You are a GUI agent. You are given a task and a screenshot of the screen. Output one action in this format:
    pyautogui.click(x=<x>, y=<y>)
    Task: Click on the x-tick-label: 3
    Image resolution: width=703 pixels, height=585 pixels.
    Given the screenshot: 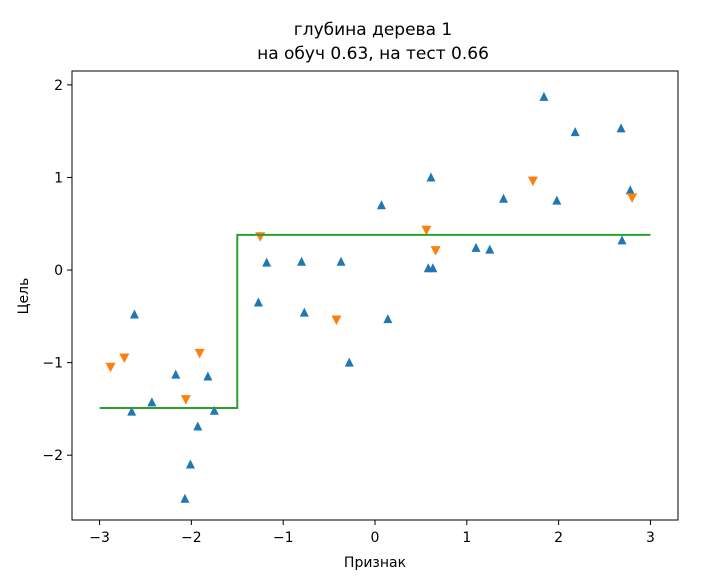 What is the action you would take?
    pyautogui.click(x=650, y=538)
    